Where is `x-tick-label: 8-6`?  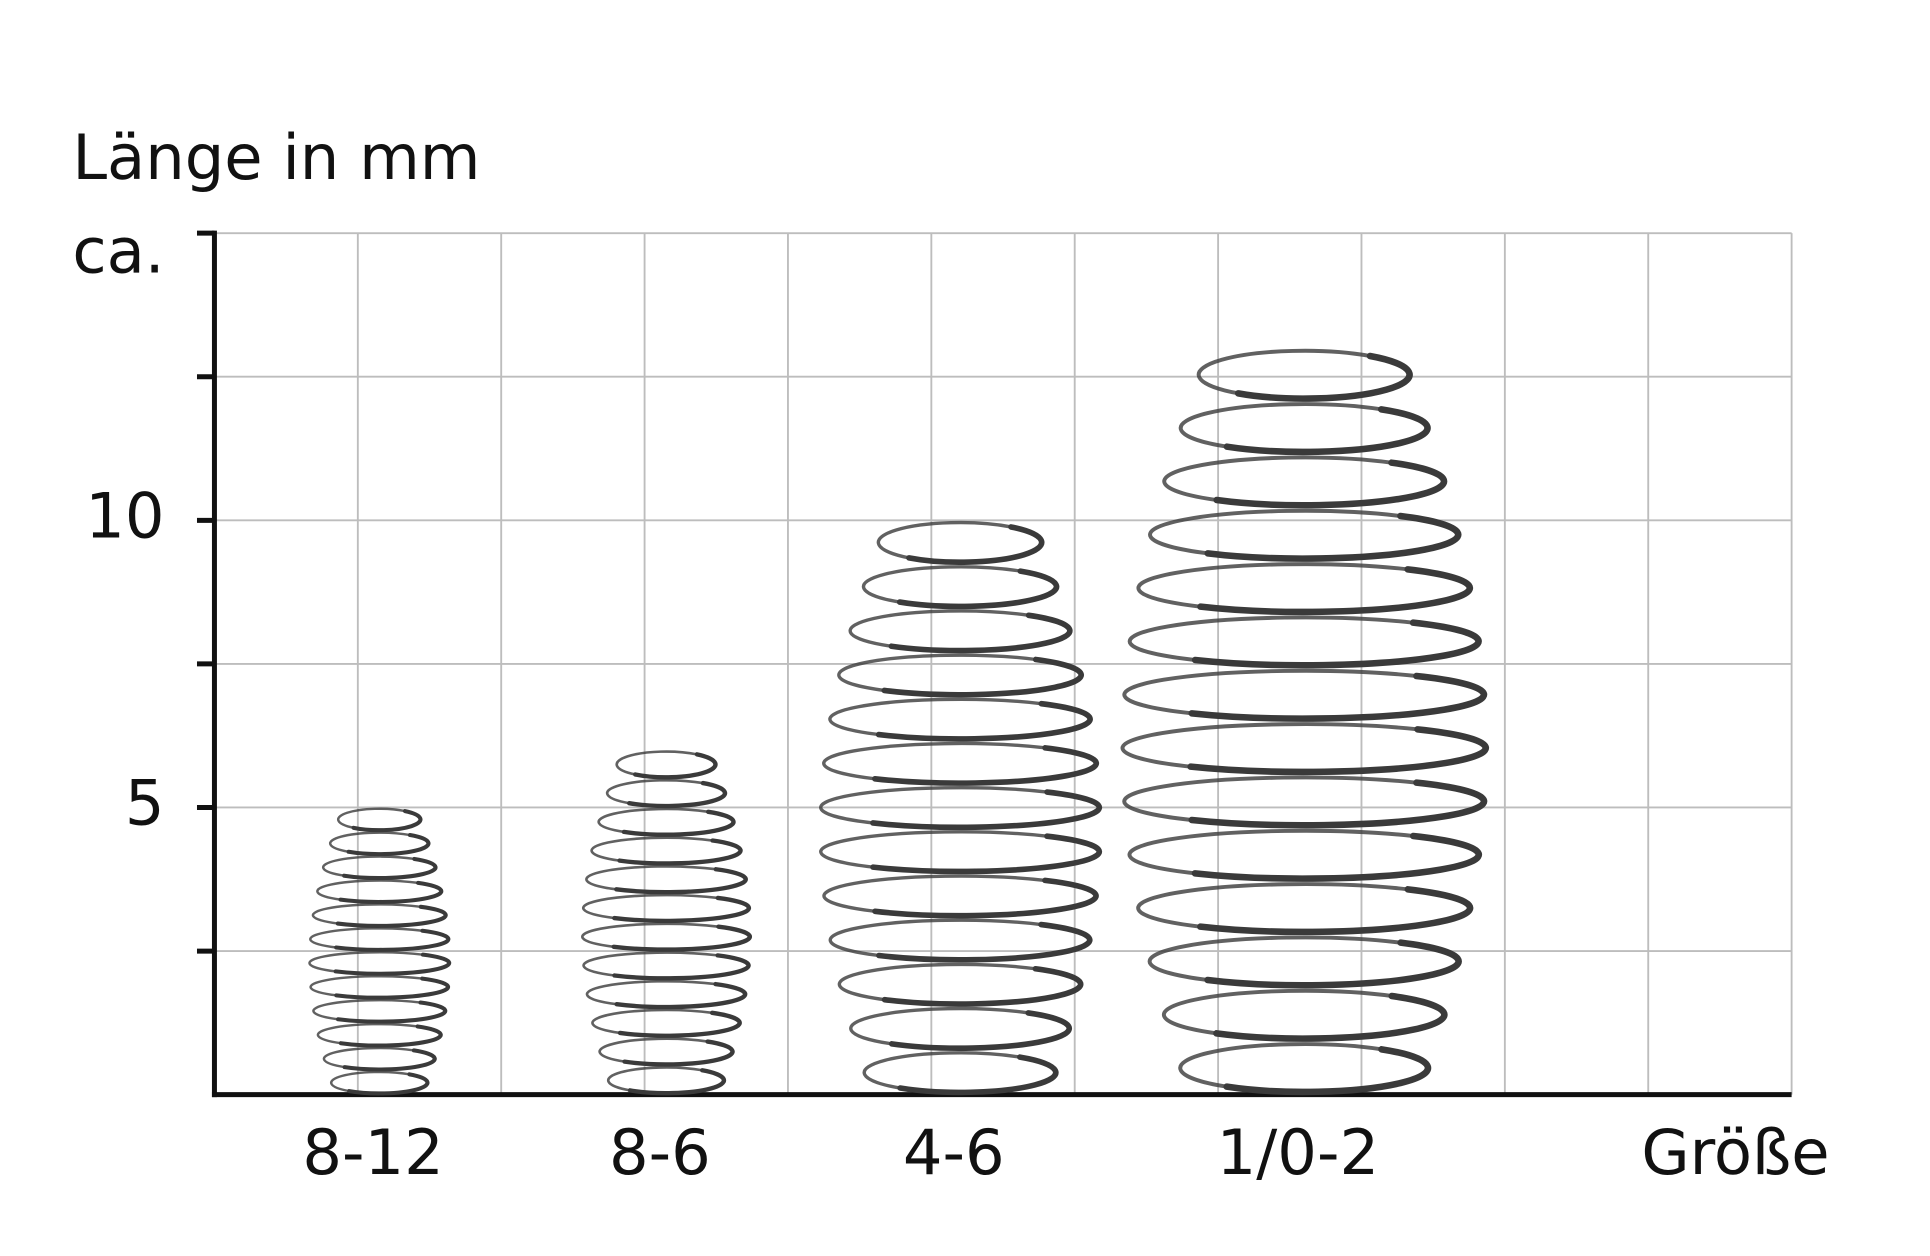
x-tick-label: 8-6 is located at coordinates (660, 1152).